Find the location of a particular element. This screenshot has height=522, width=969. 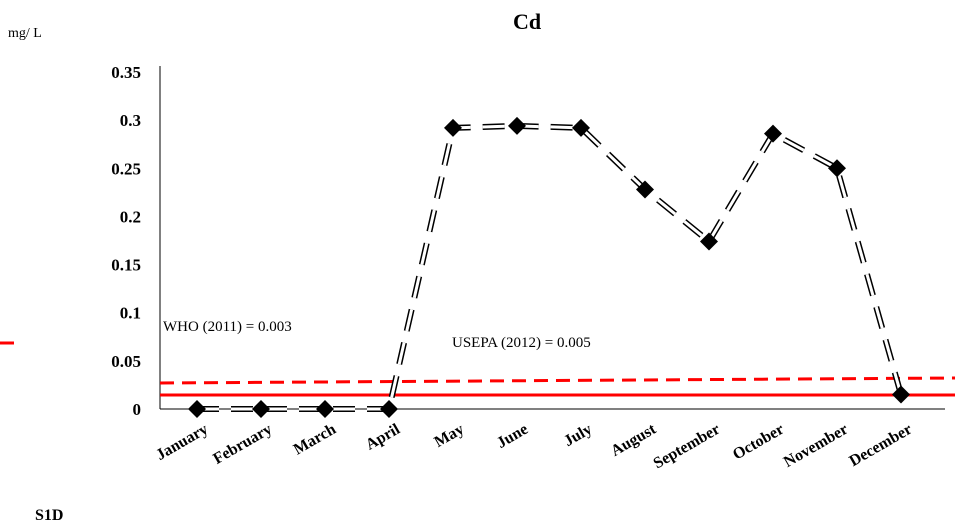

x-tick-label: June is located at coordinates (512, 436).